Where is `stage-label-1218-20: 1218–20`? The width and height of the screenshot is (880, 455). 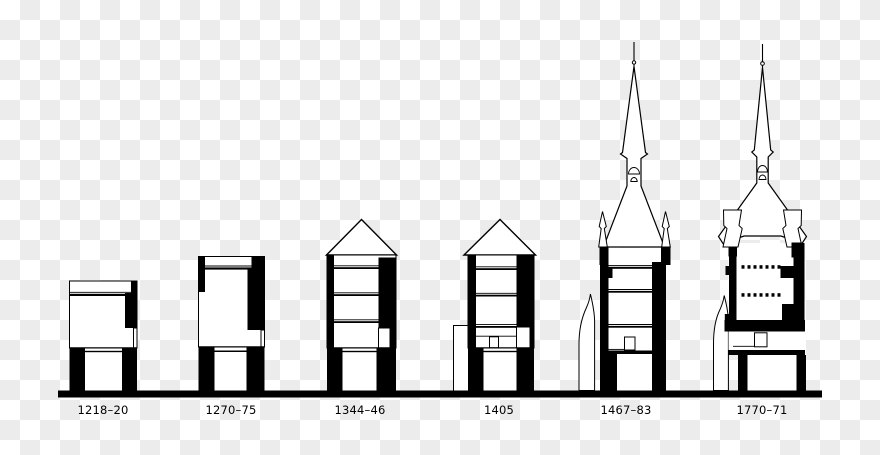
stage-label-1218-20: 1218–20 is located at coordinates (103, 410).